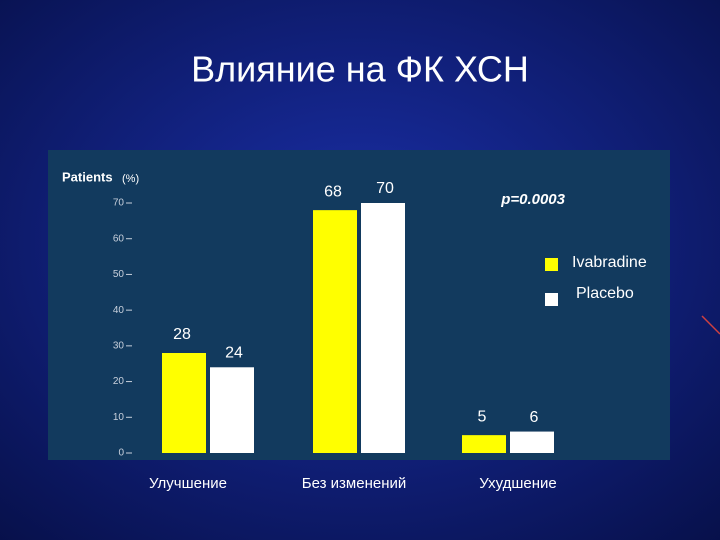 This screenshot has height=540, width=720. I want to click on y-tick-label: 60, so click(119, 238).